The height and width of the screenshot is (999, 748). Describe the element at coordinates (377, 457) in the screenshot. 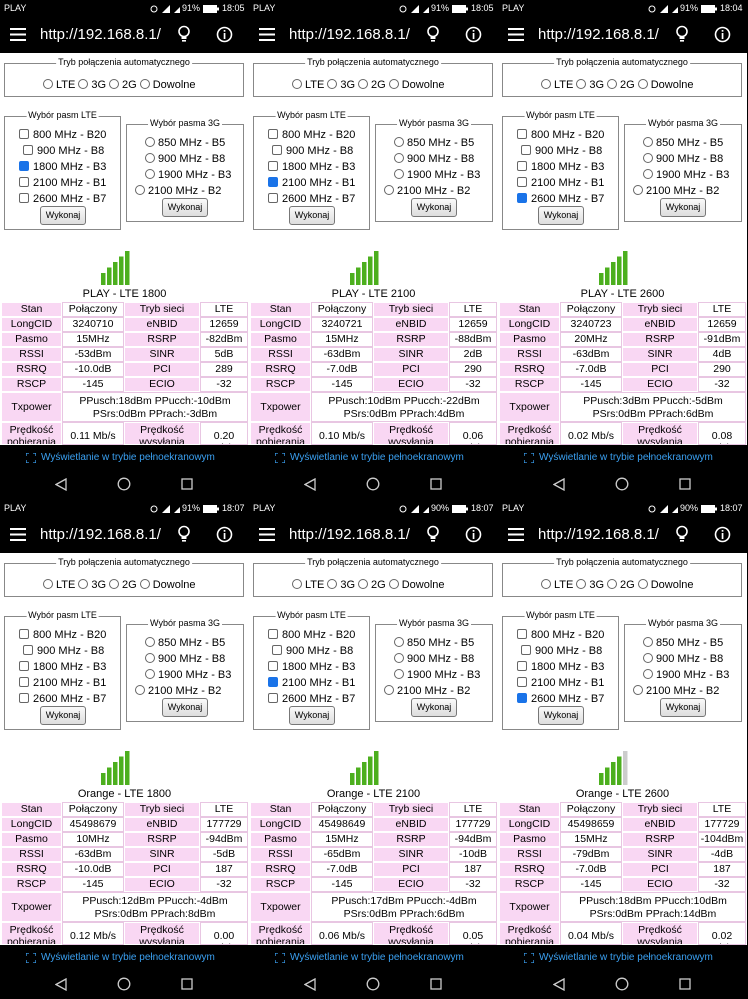

I see `fullscreen-link: Wyświetlanie w trybie pełnoekranowym` at that location.